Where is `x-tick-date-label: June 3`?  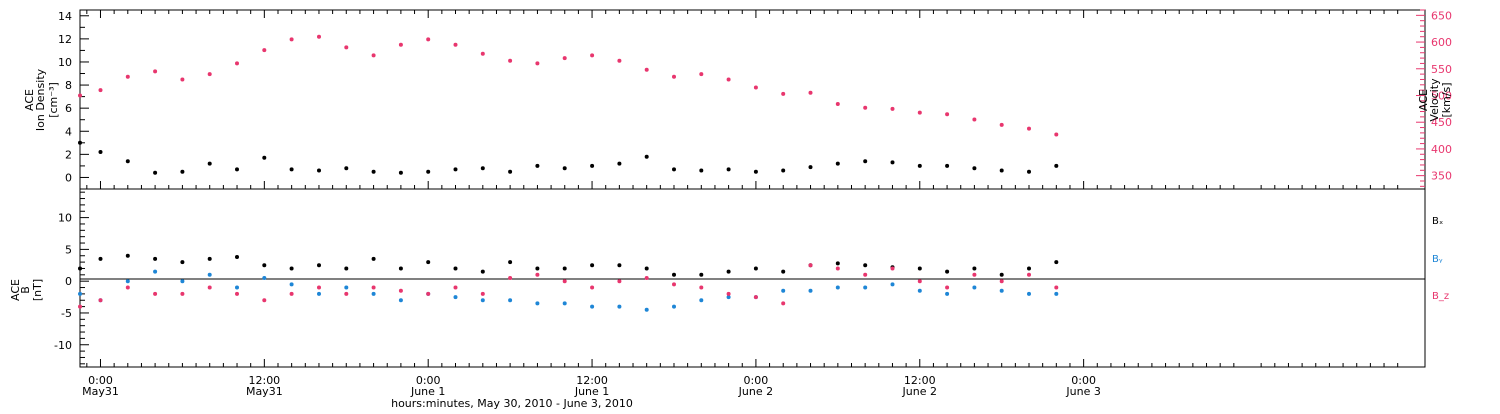
x-tick-date-label: June 3 is located at coordinates (1082, 391).